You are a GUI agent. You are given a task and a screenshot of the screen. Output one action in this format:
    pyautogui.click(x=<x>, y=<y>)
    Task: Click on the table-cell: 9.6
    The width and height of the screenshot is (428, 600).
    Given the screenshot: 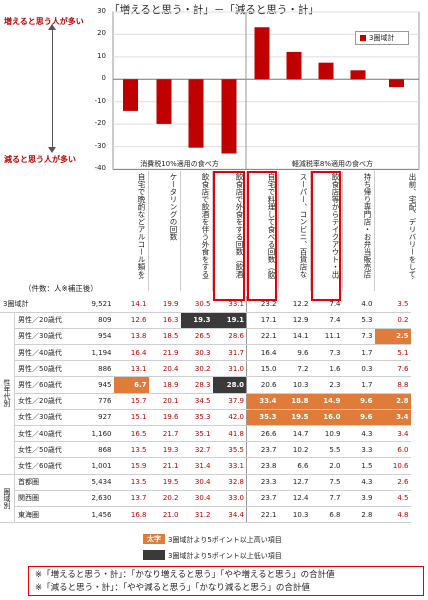 What is the action you would take?
    pyautogui.click(x=358, y=401)
    